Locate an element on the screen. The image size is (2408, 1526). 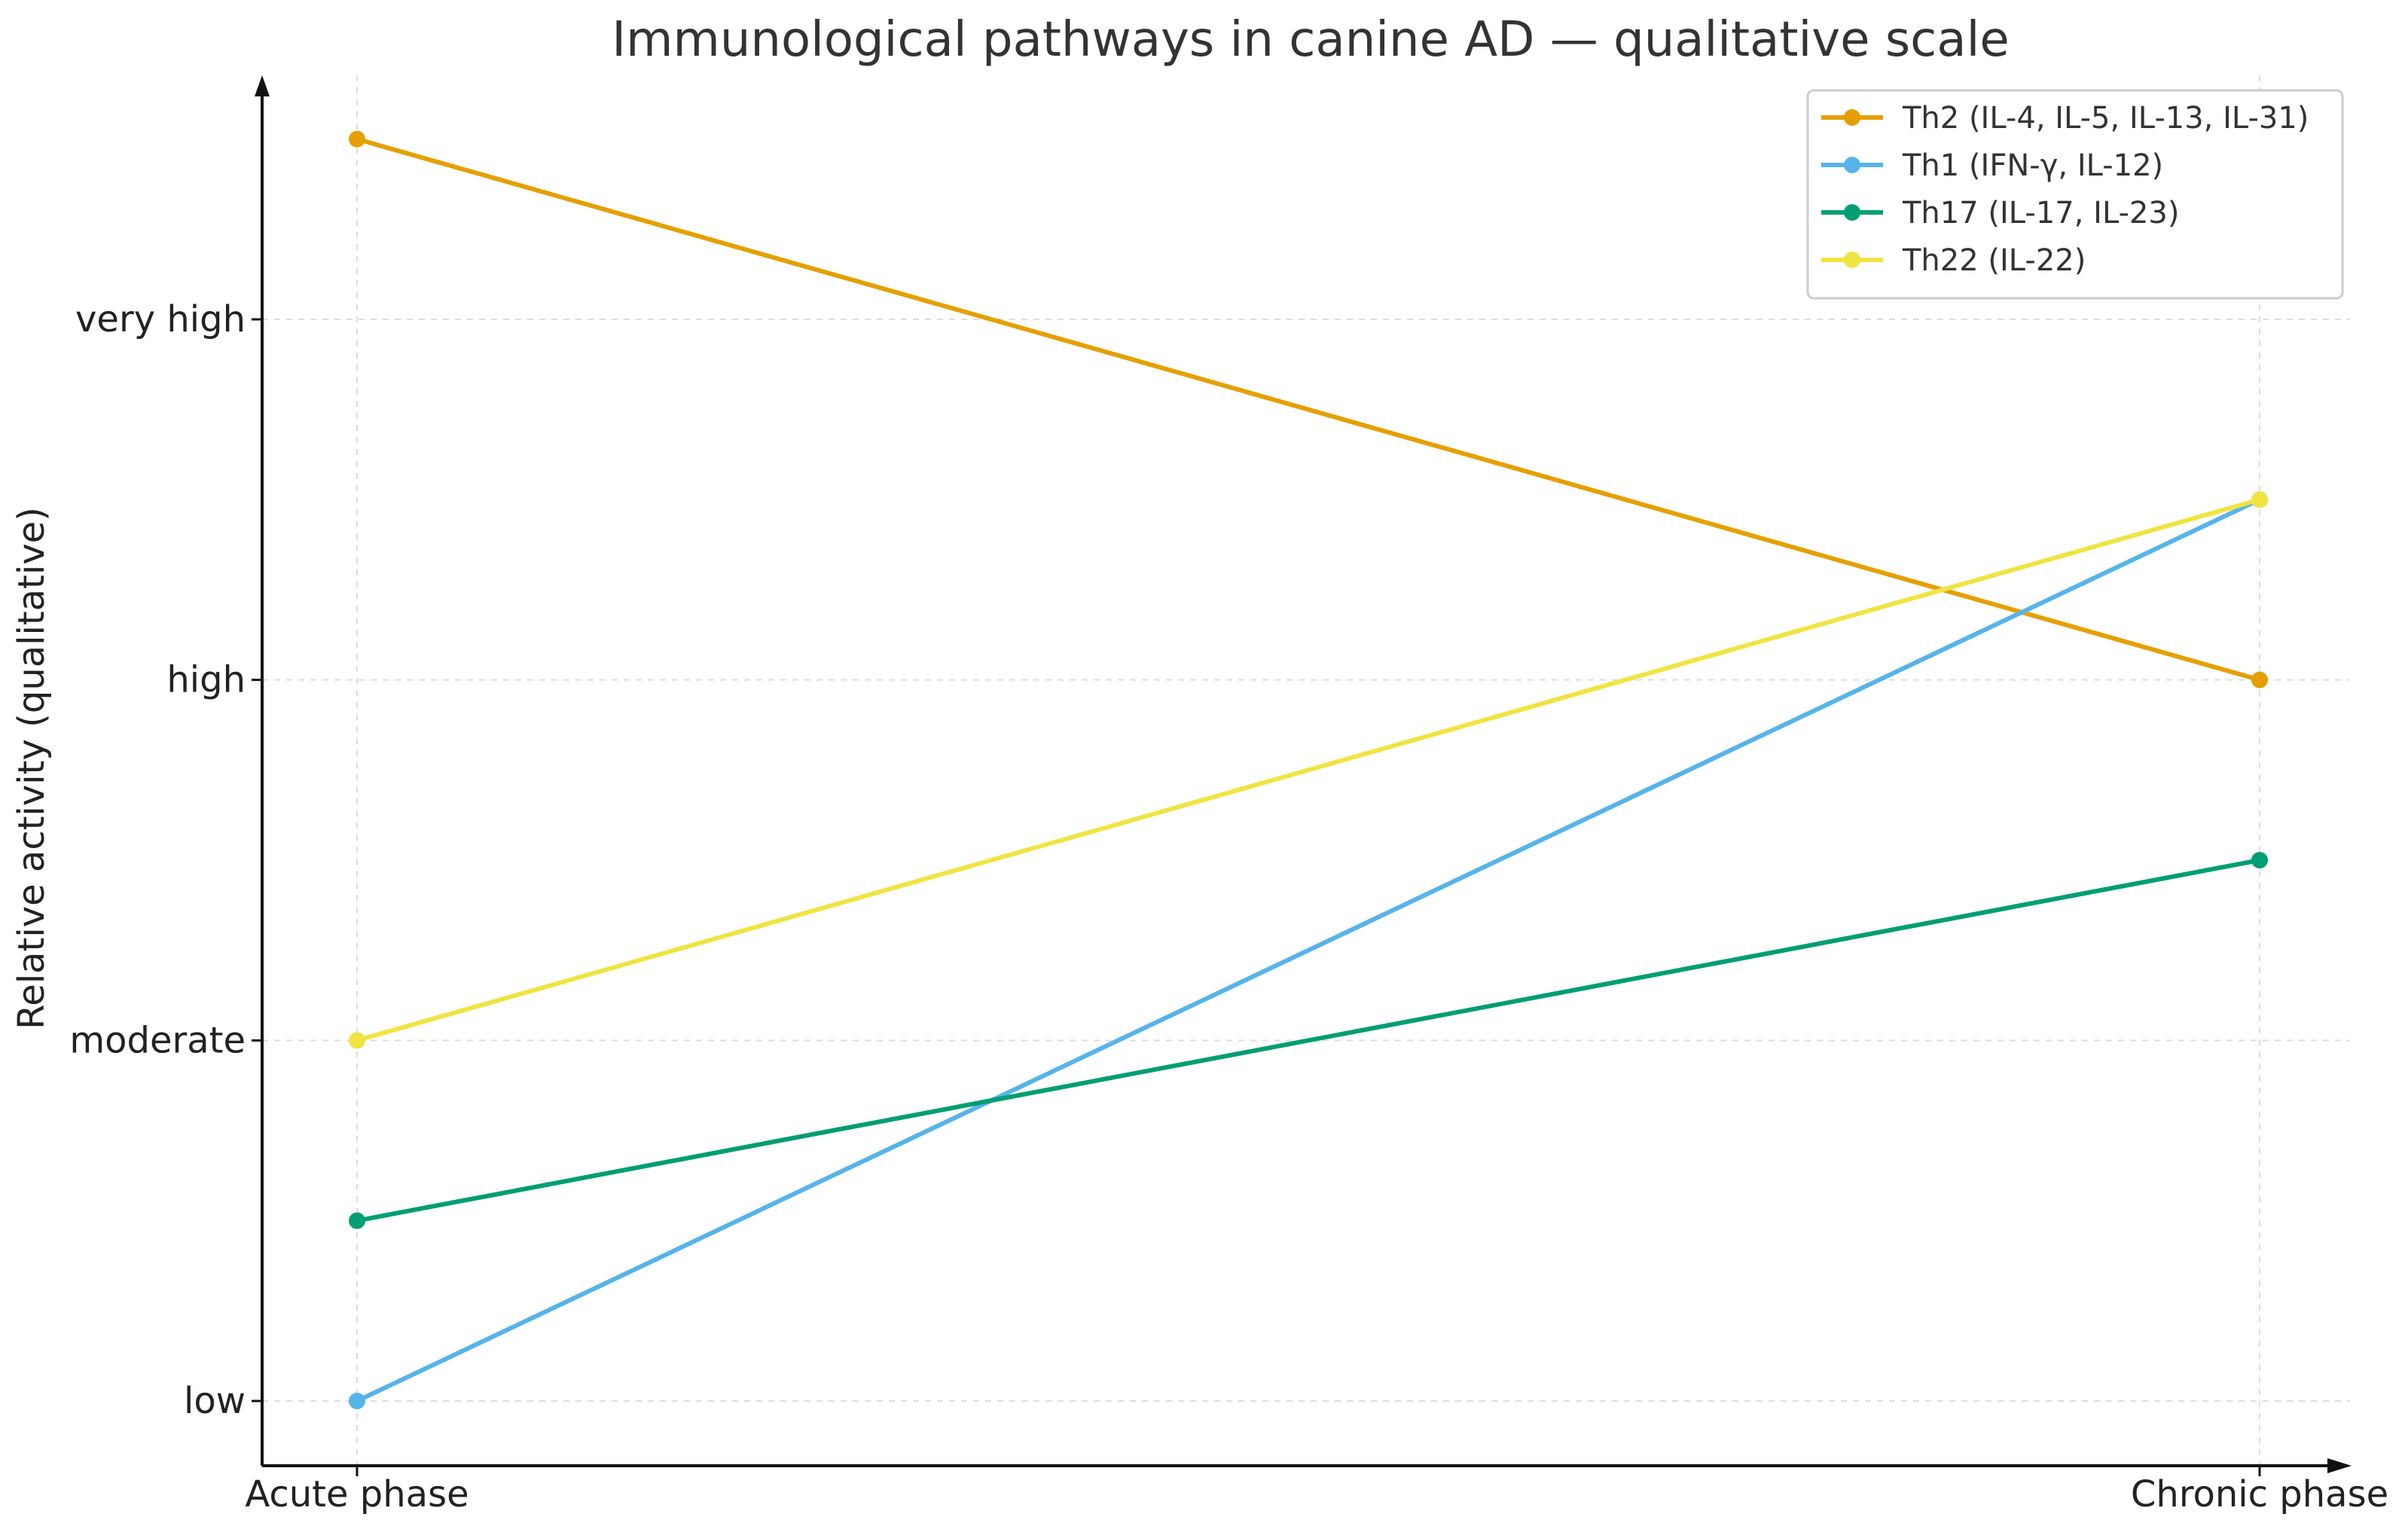
legend-item: Th22 (IL-22) is located at coordinates (1954, 260).